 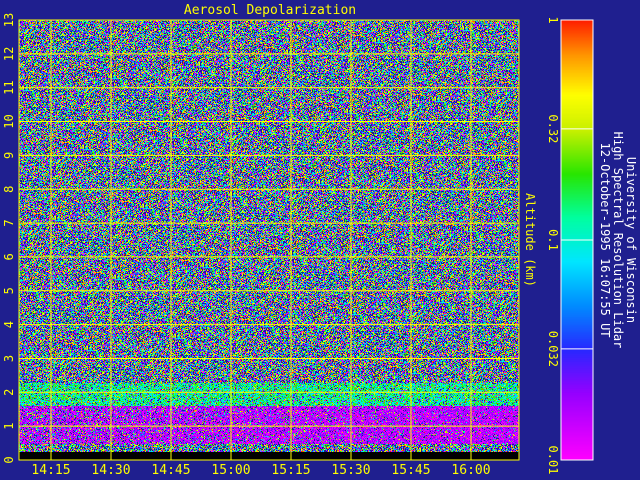 I want to click on x-tick-label: 14:30, so click(x=110, y=470).